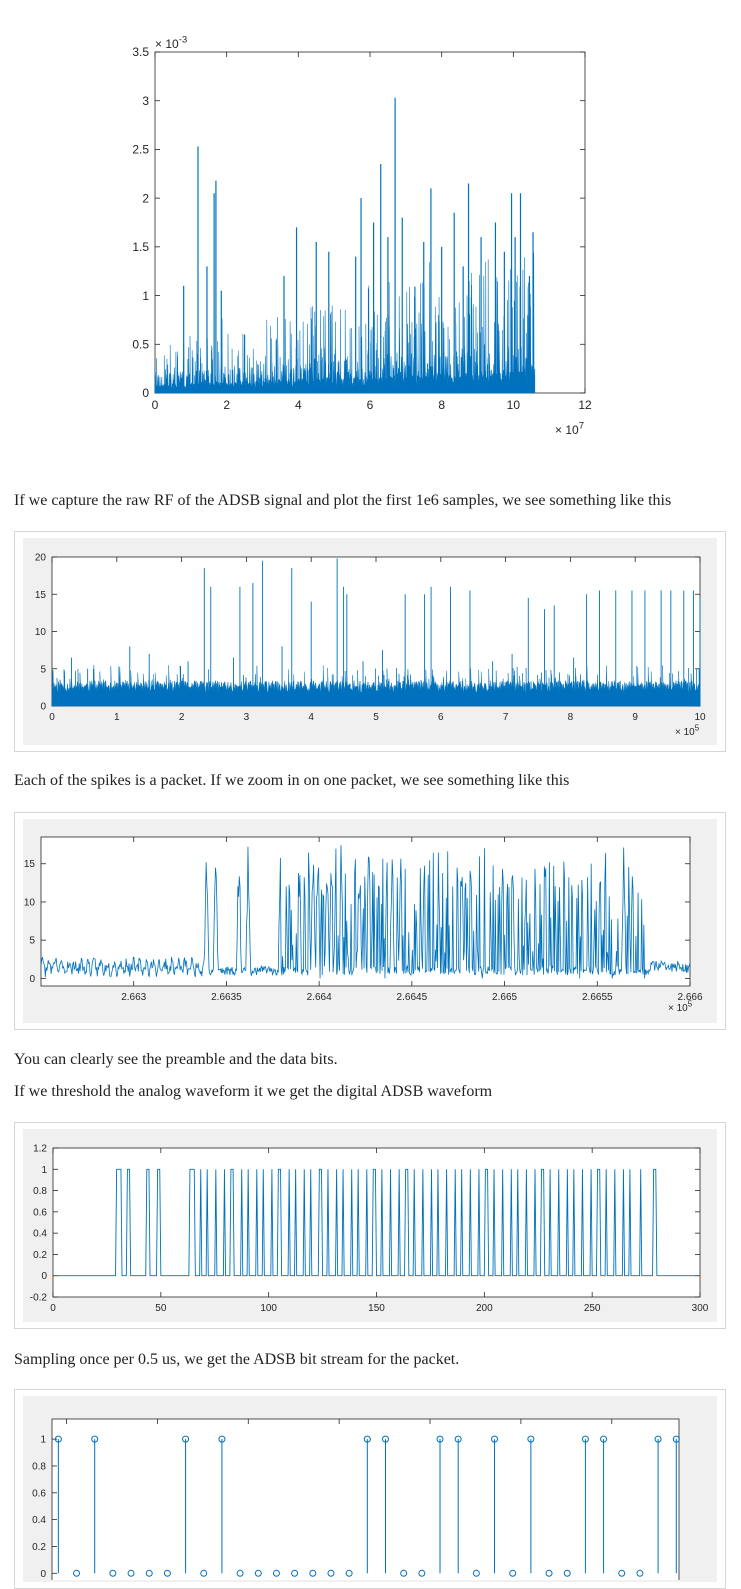  Describe the element at coordinates (689, 997) in the screenshot. I see `x-tick-label: 2.666` at that location.